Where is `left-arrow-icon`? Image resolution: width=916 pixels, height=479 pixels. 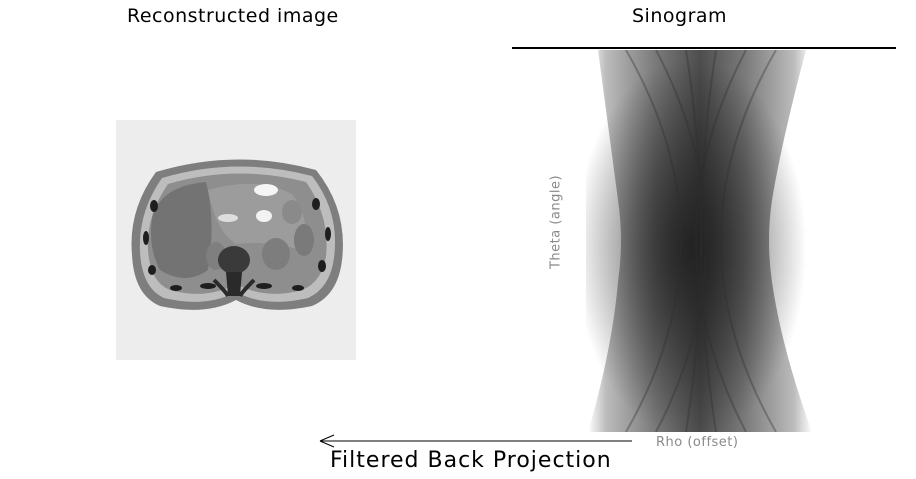 left-arrow-icon is located at coordinates (475, 441).